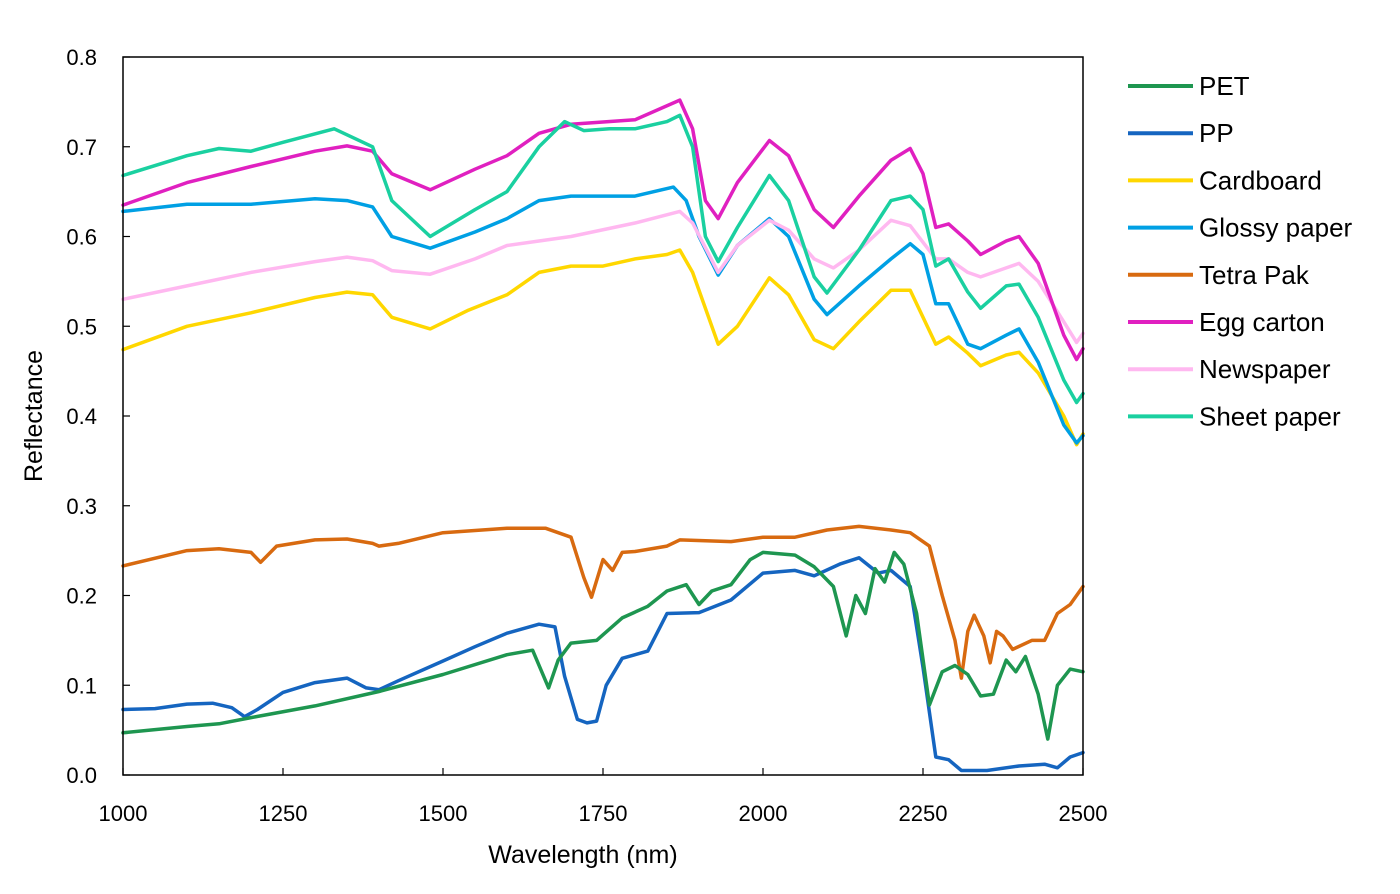 The image size is (1400, 894). What do you see at coordinates (1083, 813) in the screenshot?
I see `x-tick-label: 2500` at bounding box center [1083, 813].